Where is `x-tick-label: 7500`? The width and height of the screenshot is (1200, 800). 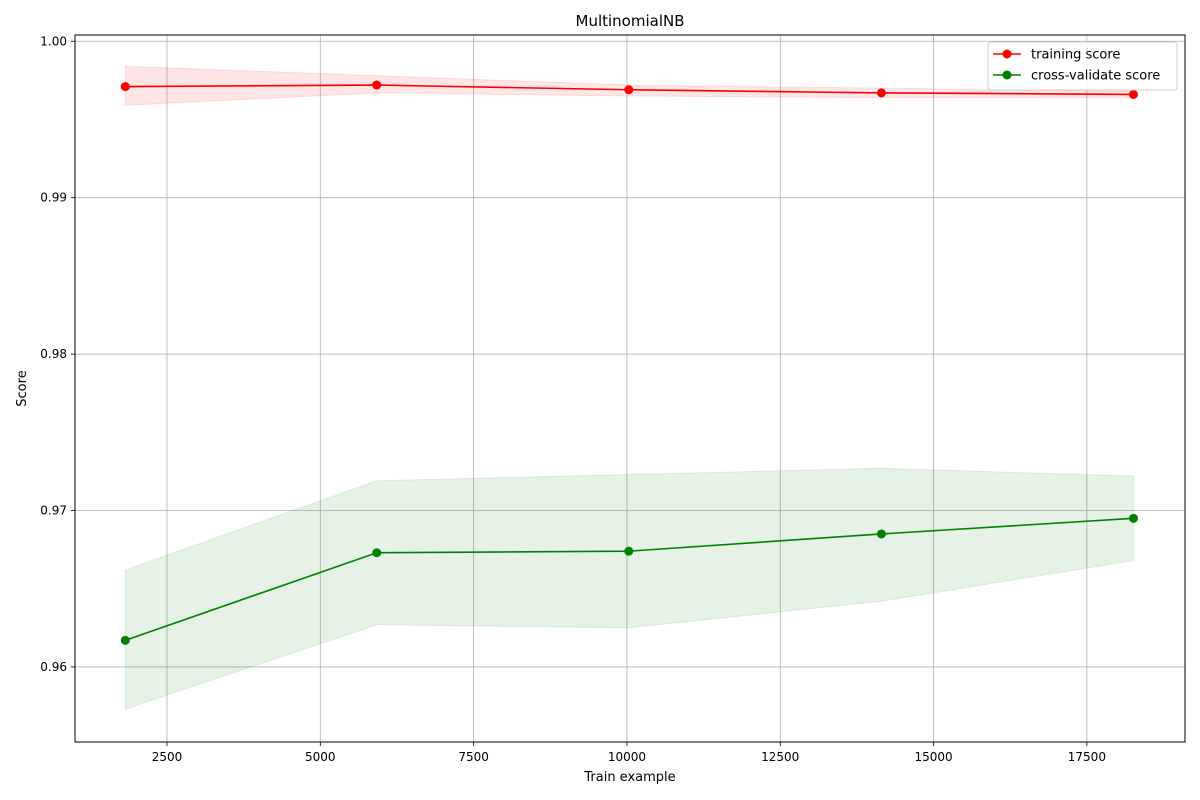
x-tick-label: 7500 is located at coordinates (473, 757).